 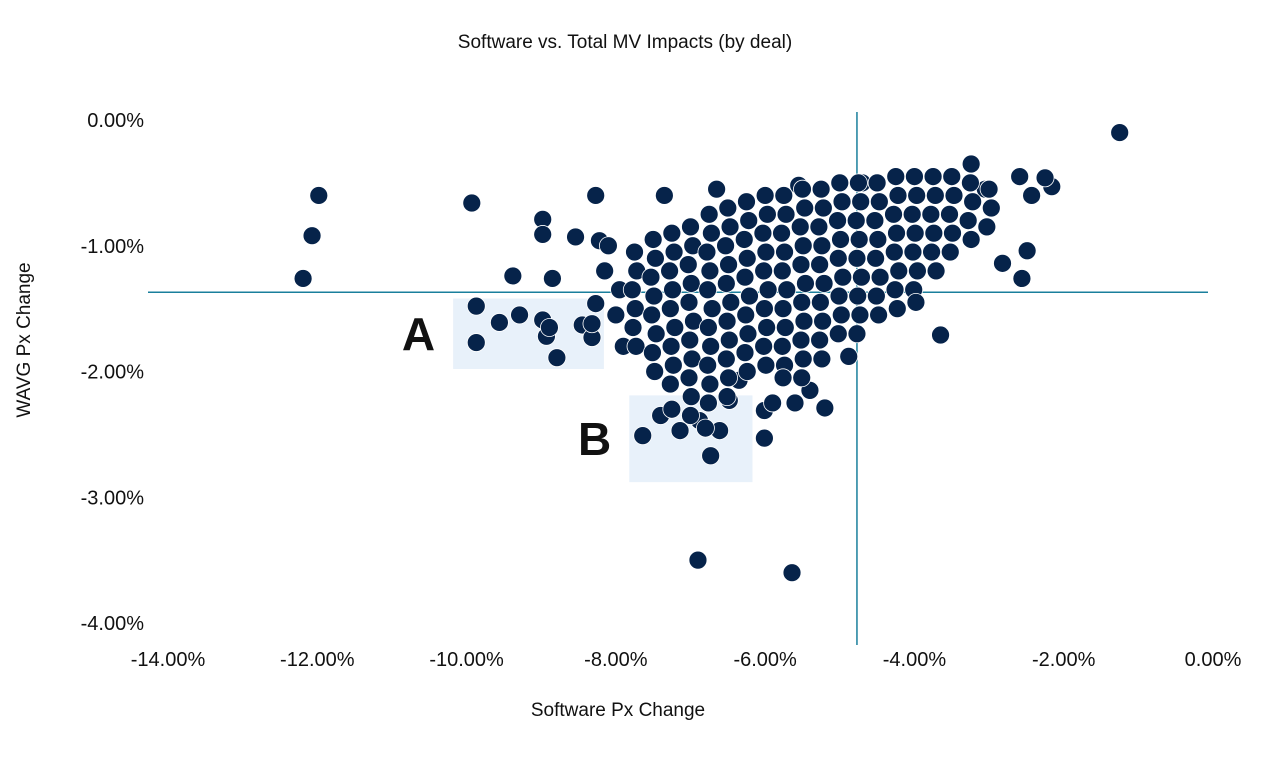 What do you see at coordinates (115, 121) in the screenshot?
I see `y-tick-label: 0.00%` at bounding box center [115, 121].